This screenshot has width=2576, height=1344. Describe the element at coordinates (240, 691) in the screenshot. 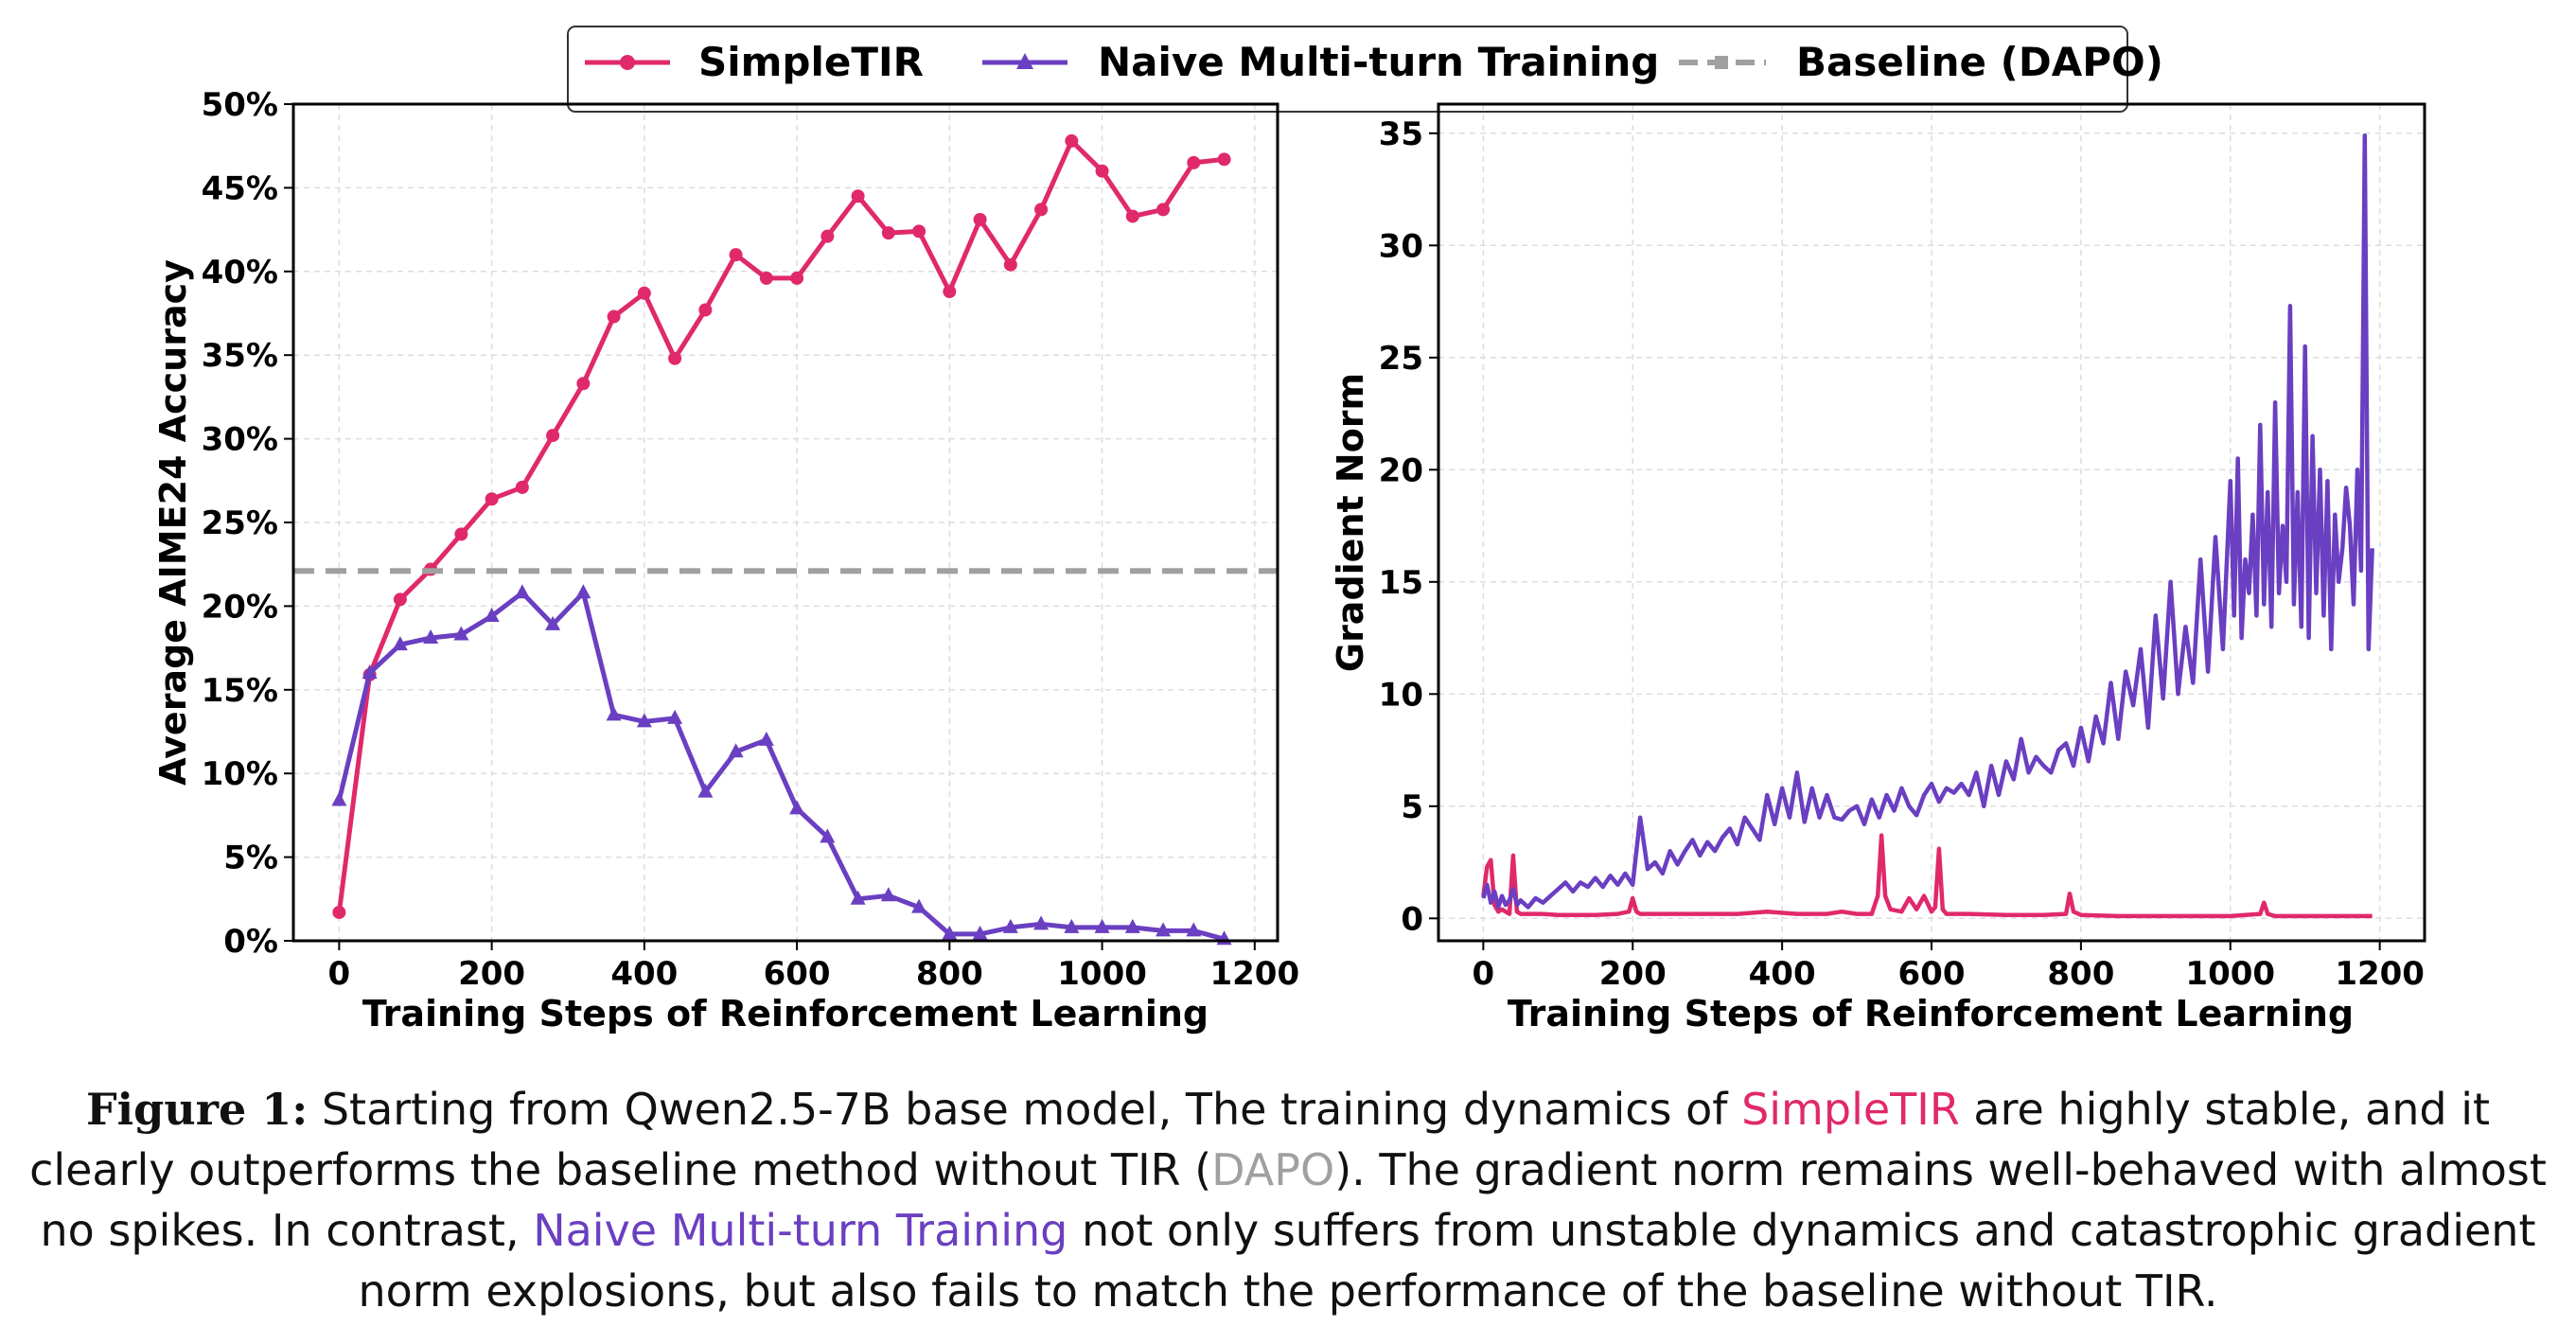

I see `accuracy-ytick-label-15: 15%` at that location.